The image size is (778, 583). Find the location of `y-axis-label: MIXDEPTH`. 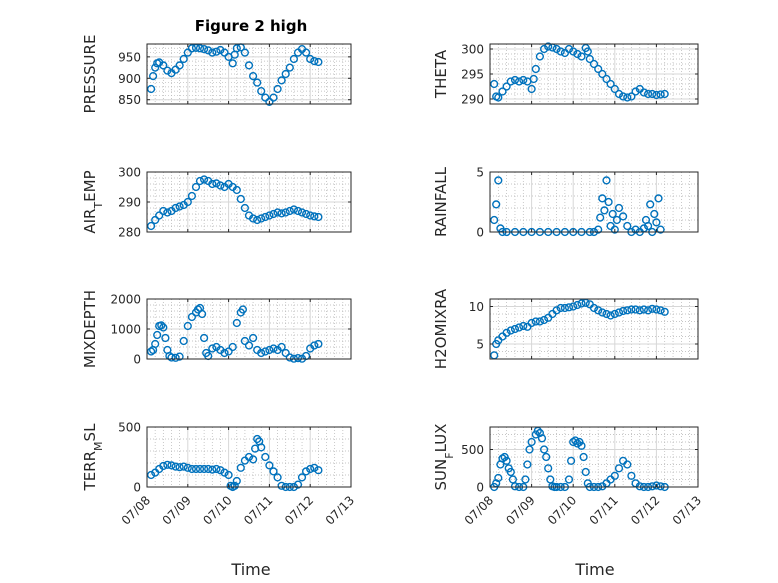

y-axis-label: MIXDEPTH is located at coordinates (90, 329).